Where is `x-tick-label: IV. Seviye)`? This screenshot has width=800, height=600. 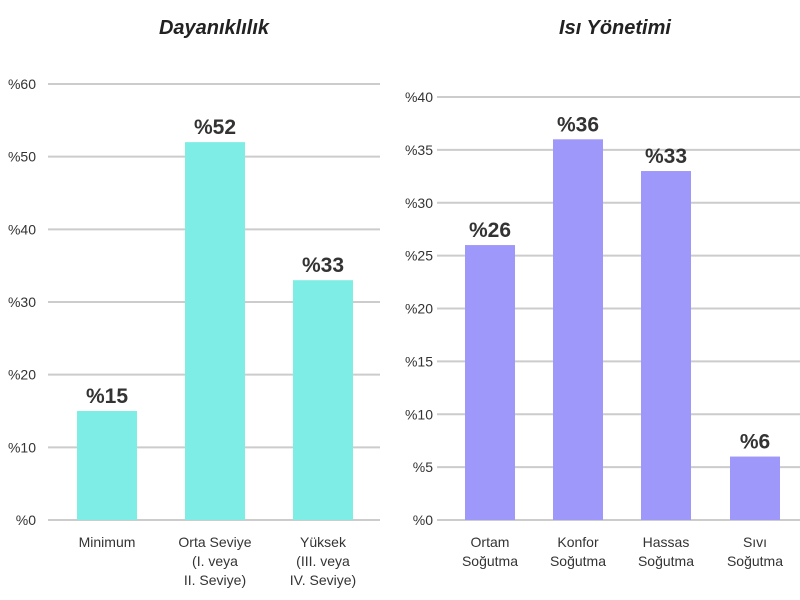
x-tick-label: IV. Seviye) is located at coordinates (323, 580).